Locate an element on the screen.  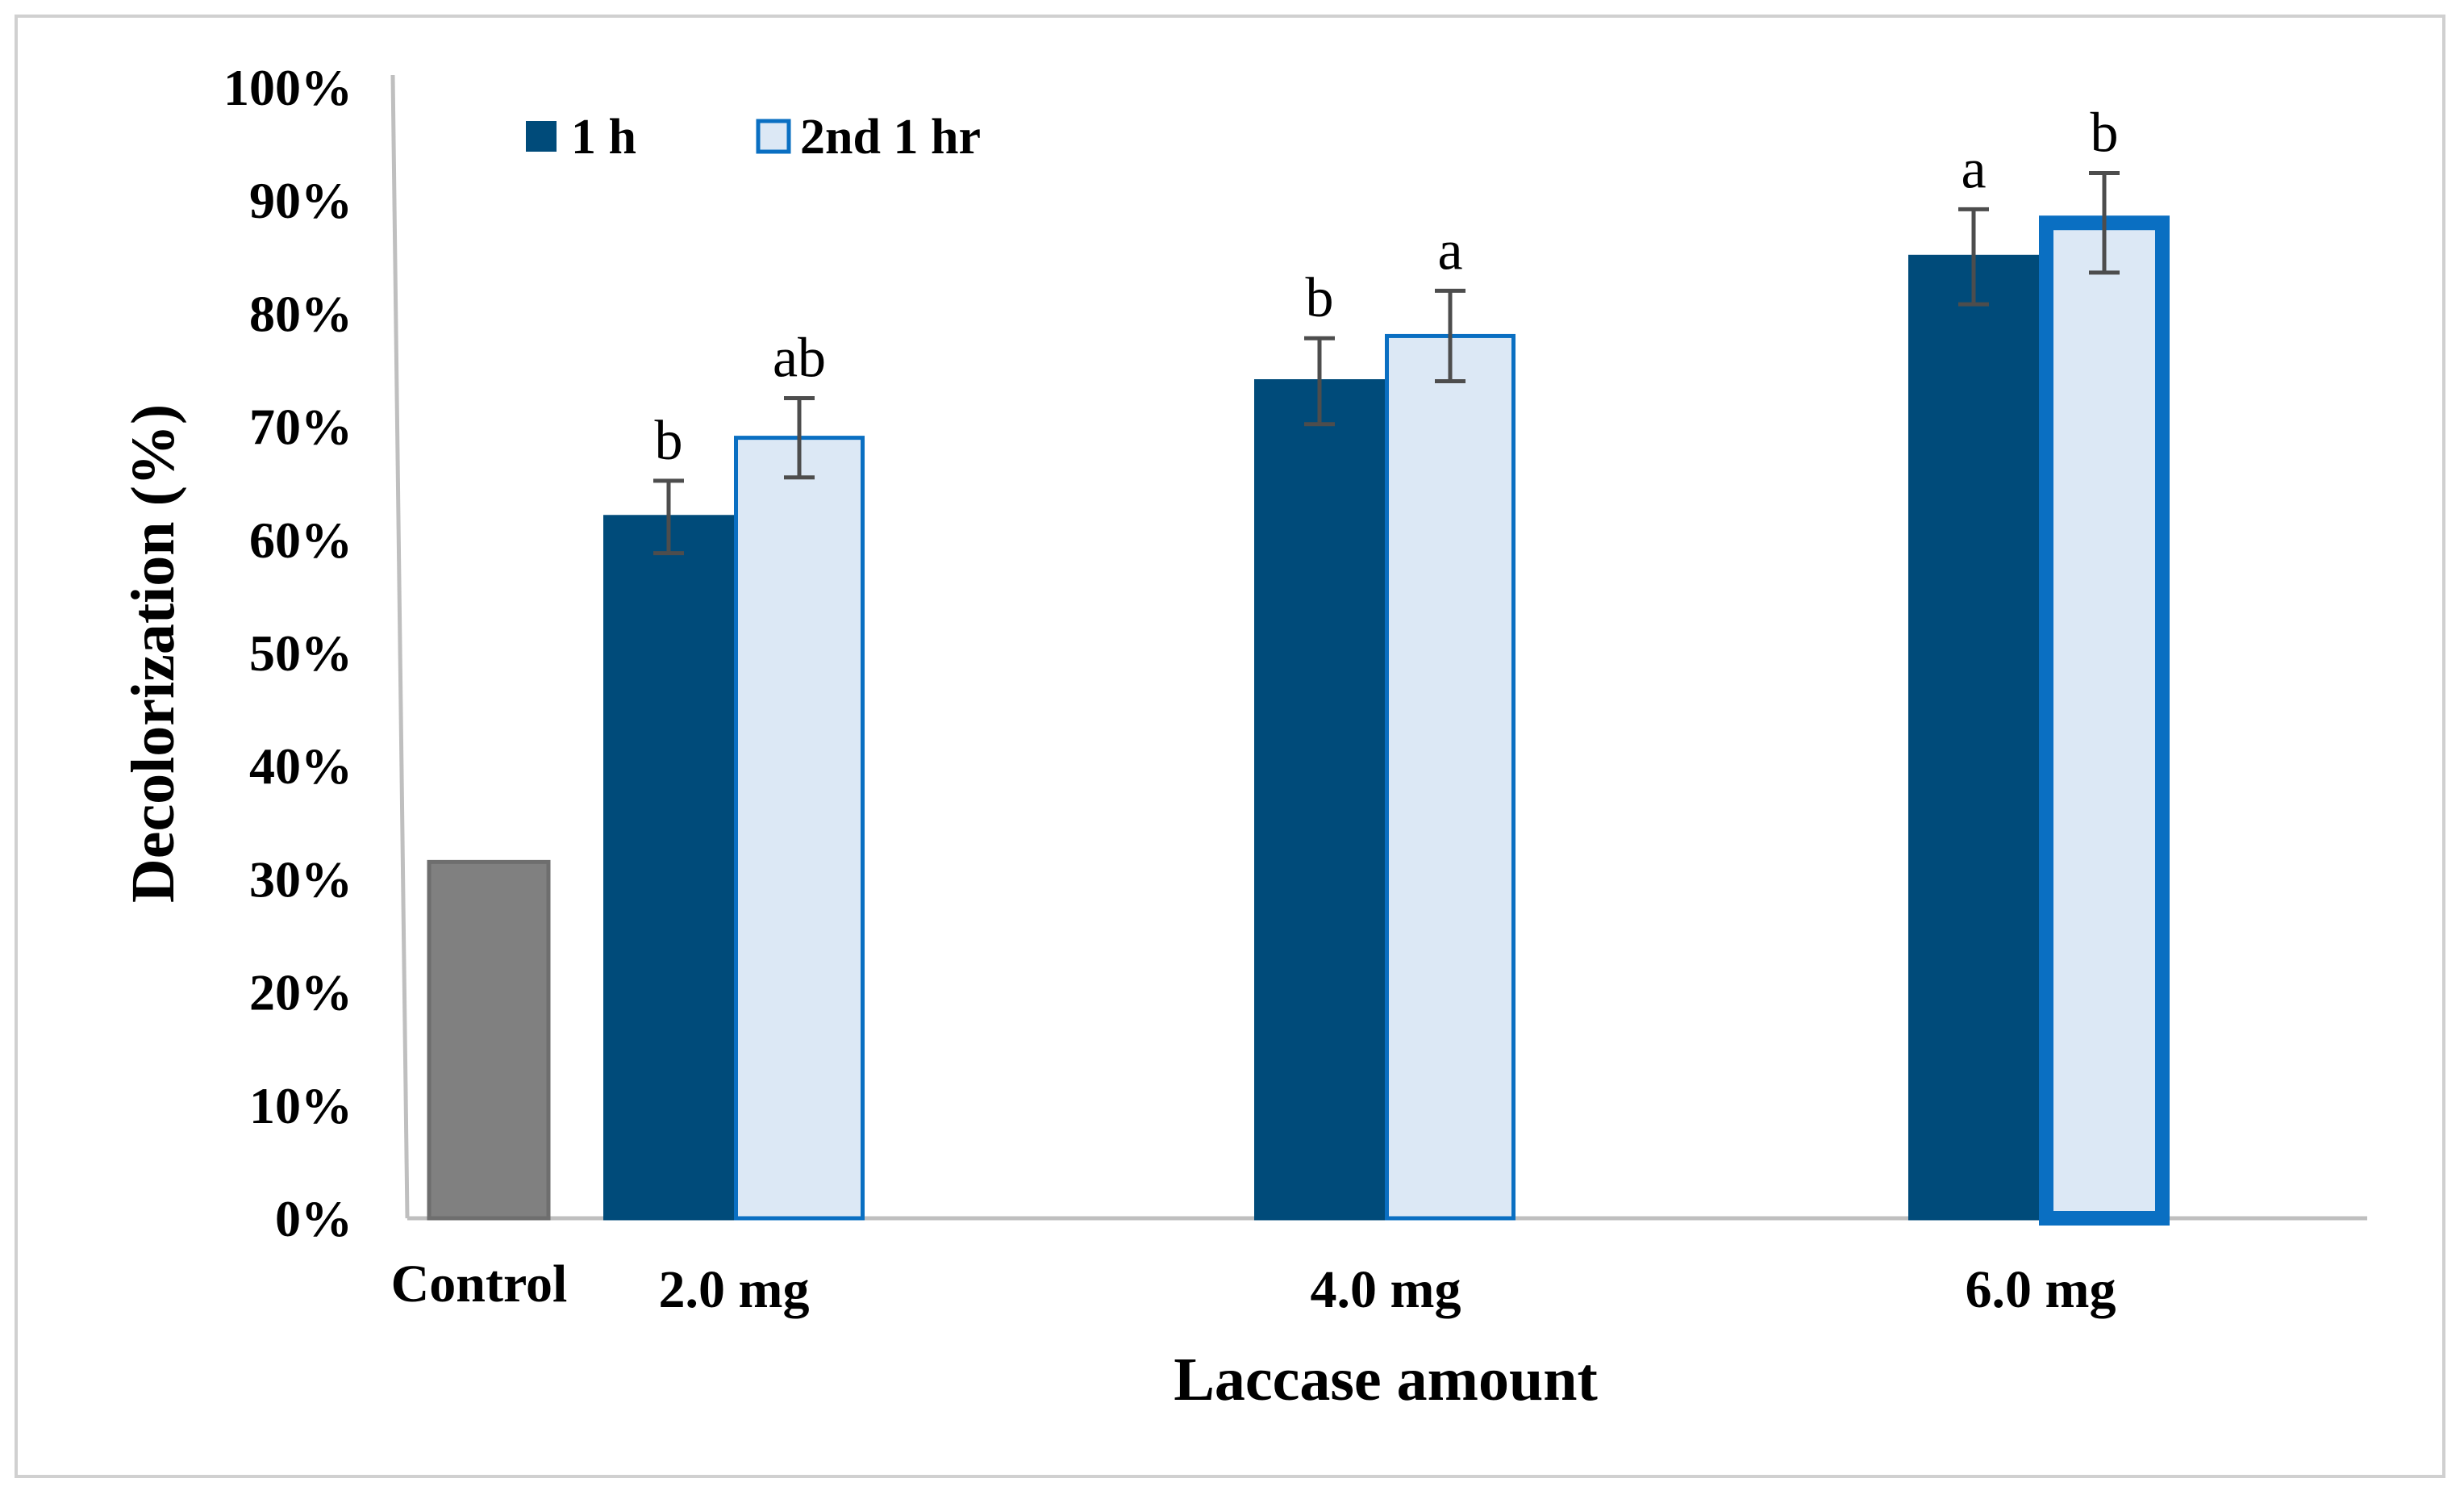
y-axis-ticks: 0% 10% 20% 30% 40% 50% 60% 70% 80% 90% 100% is located at coordinates (287, 653).